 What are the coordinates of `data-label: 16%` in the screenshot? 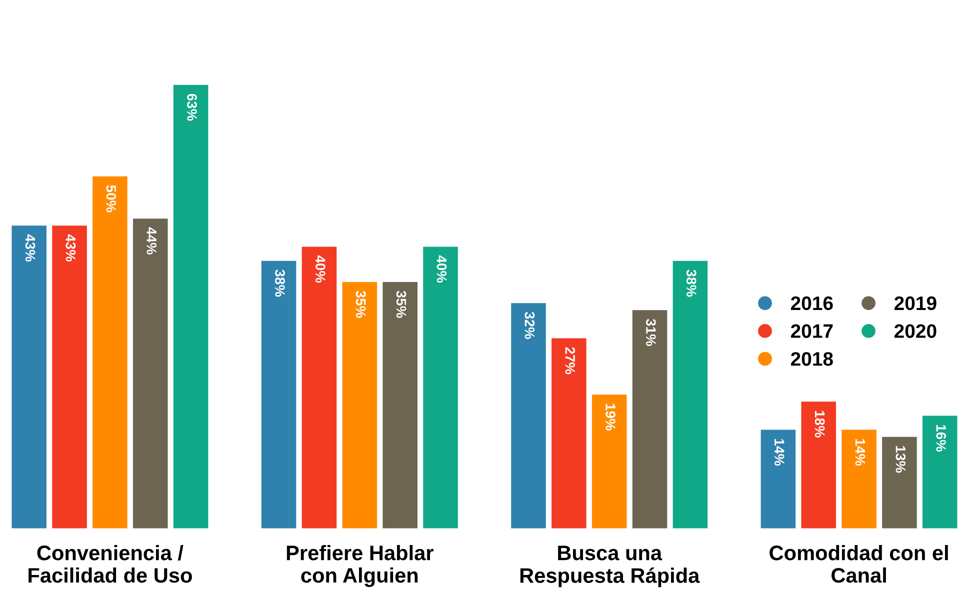 It's located at (941, 438).